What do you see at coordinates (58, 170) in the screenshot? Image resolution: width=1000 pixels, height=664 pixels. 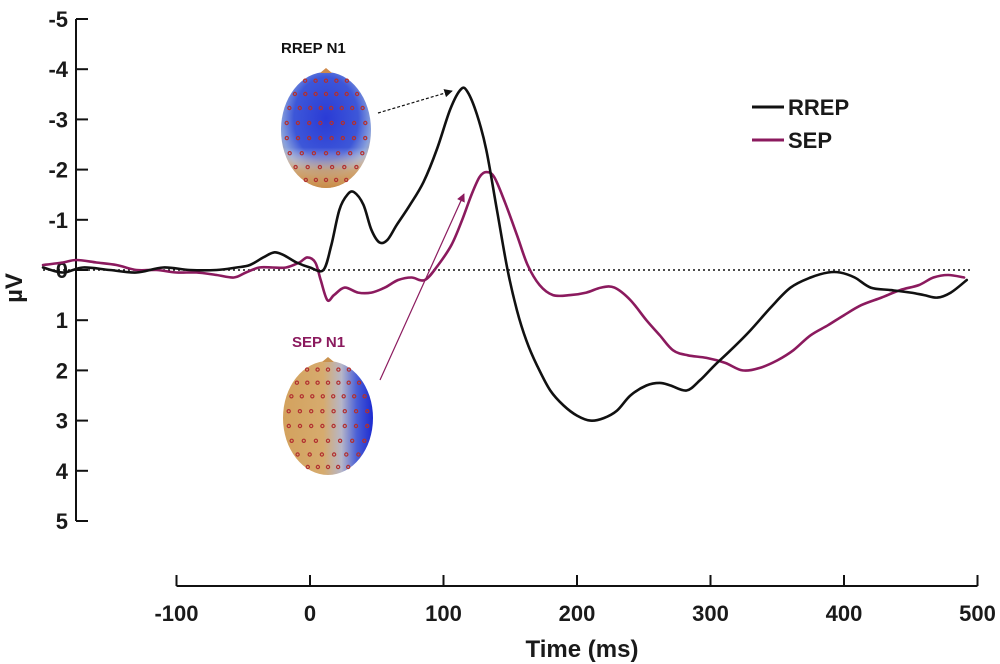 I see `y-tick-label: -2` at bounding box center [58, 170].